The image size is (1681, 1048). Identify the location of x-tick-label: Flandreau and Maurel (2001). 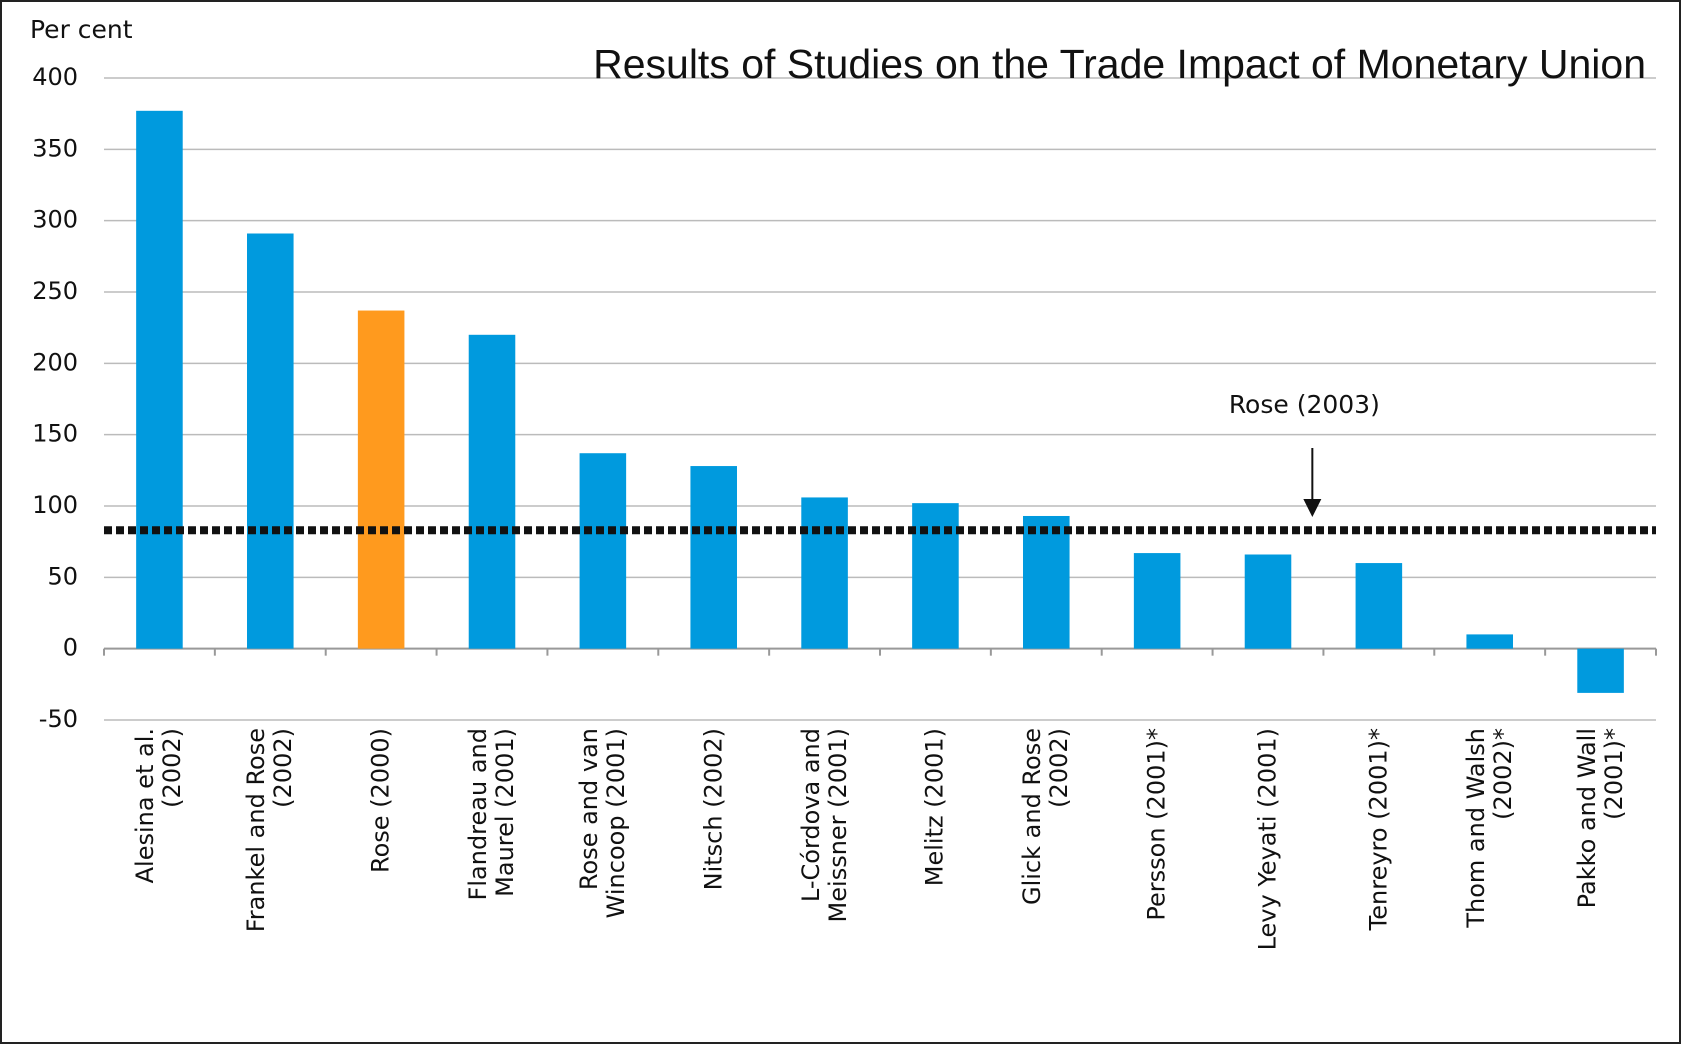
(491, 814).